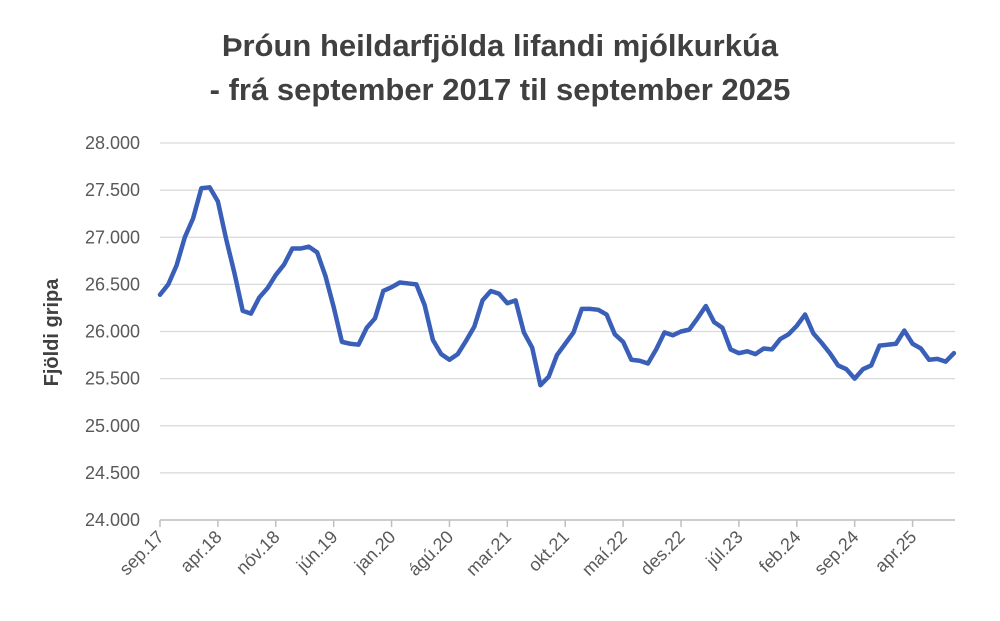 Image resolution: width=1000 pixels, height=621 pixels. I want to click on x-tick-label: okt.21, so click(548, 551).